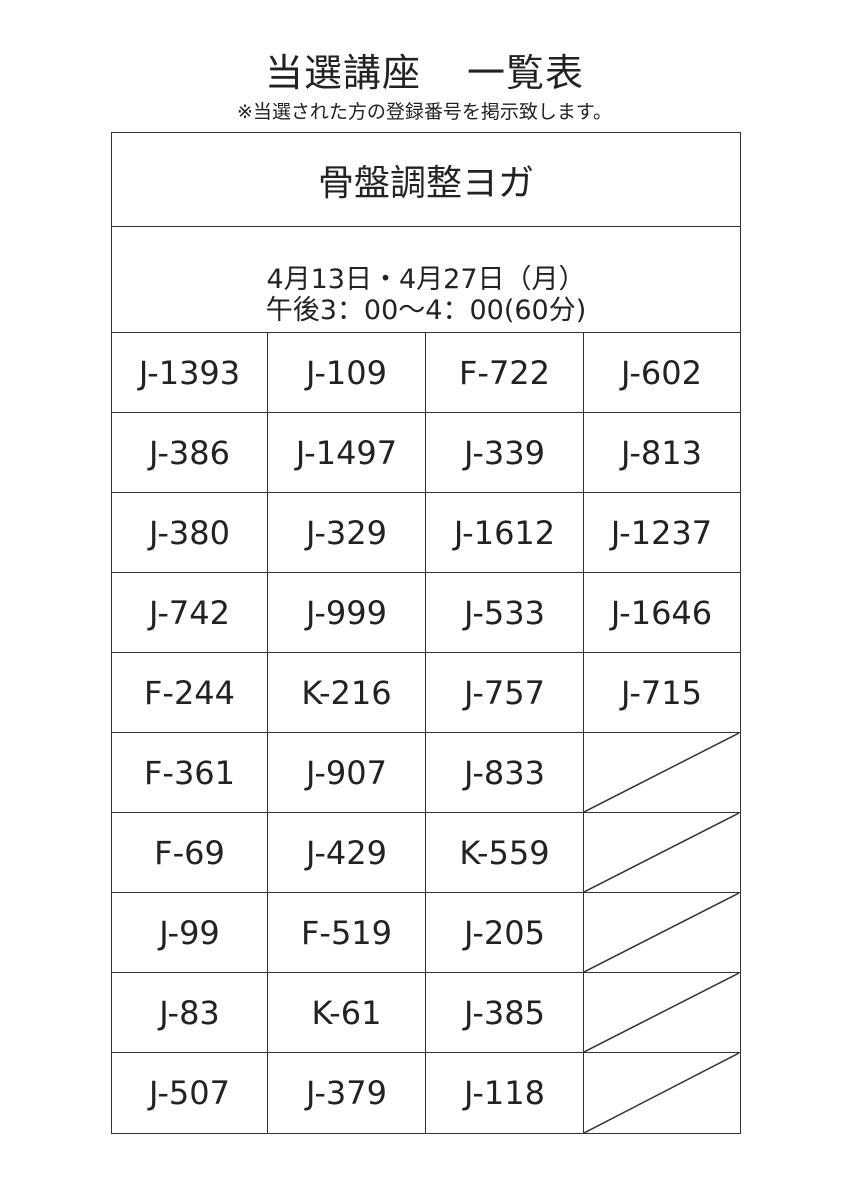 The image size is (849, 1200). I want to click on registration-number: J-533, so click(505, 612).